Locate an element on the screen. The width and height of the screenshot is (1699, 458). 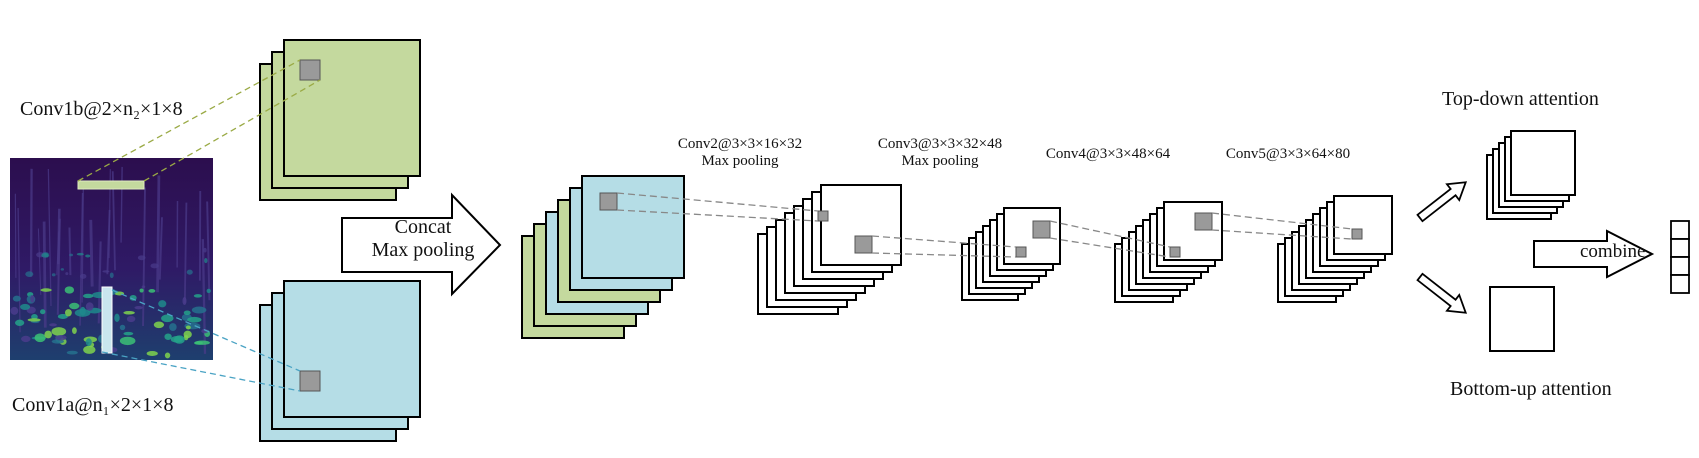
output-vector is located at coordinates (1680, 257).